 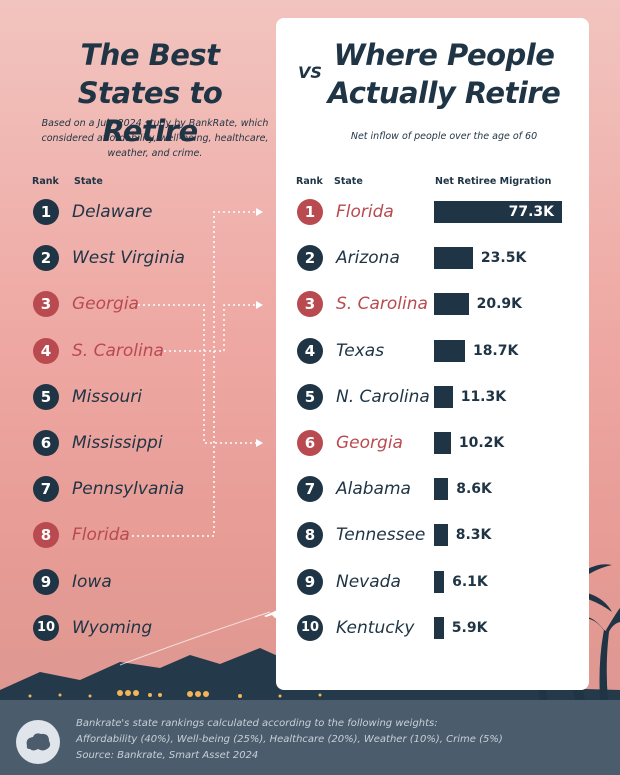 What do you see at coordinates (375, 627) in the screenshot?
I see `state-name: Kentucky` at bounding box center [375, 627].